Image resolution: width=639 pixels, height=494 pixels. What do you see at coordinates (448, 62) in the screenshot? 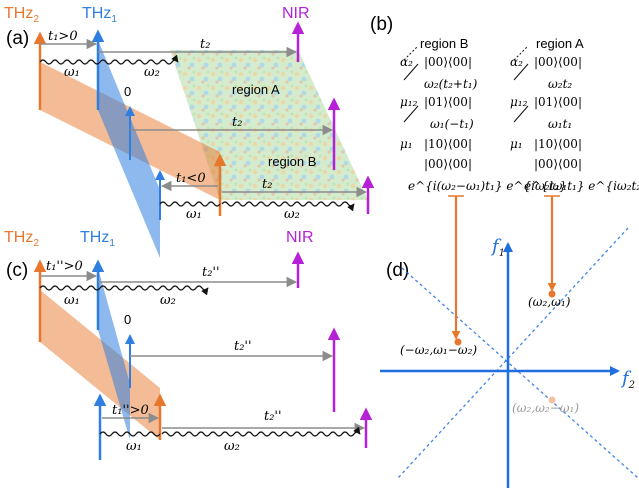
I see `region-b-ket-00a: |00⟩⟨00|` at bounding box center [448, 62].